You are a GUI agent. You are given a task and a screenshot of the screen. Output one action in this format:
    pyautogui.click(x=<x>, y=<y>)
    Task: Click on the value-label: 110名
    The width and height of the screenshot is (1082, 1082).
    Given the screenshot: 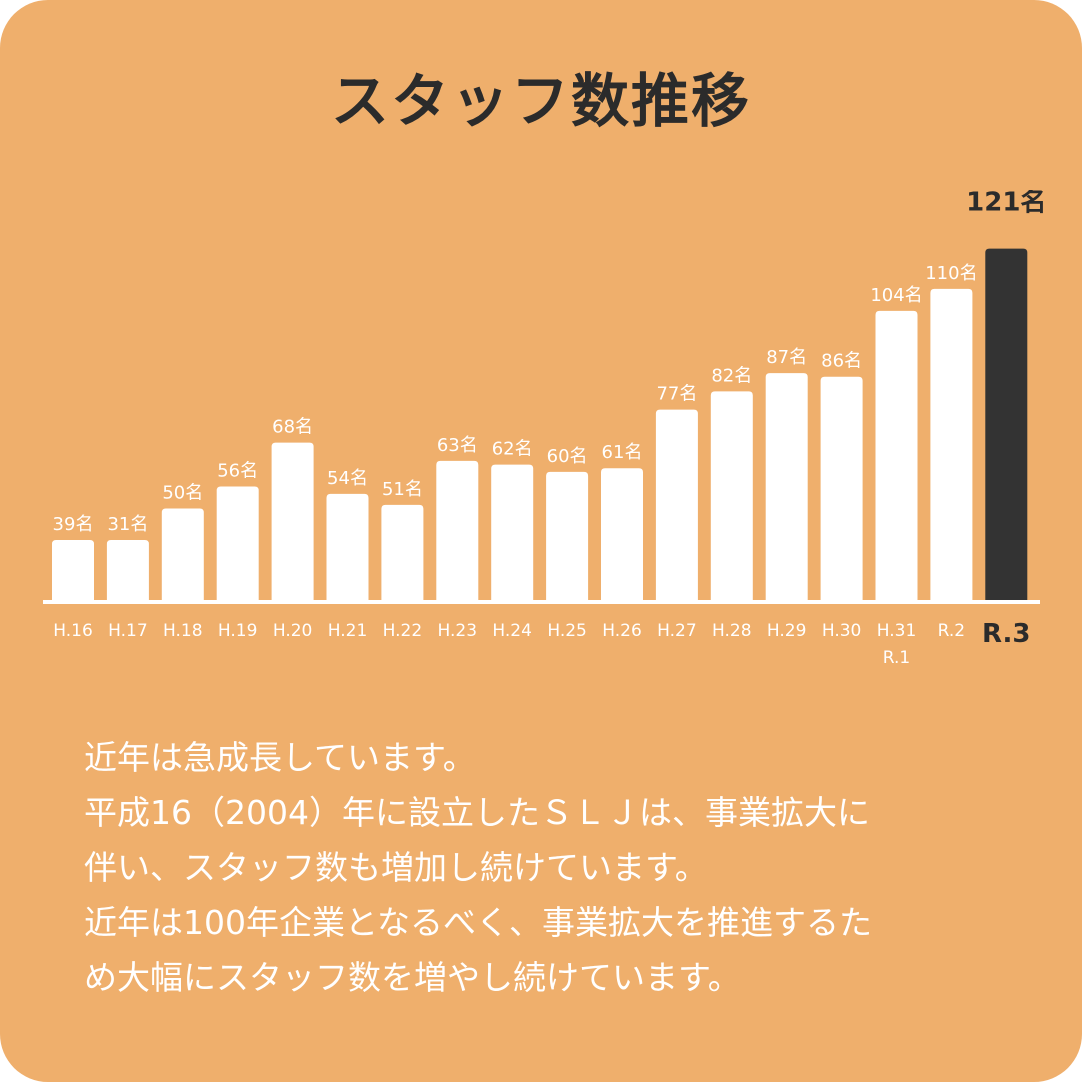 What is the action you would take?
    pyautogui.click(x=951, y=273)
    